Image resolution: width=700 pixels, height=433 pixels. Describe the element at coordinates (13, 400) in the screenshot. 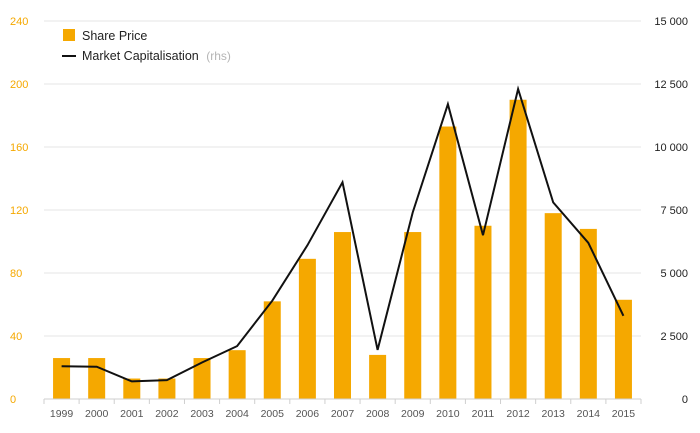

I see `y-left-tick-label: 0` at that location.